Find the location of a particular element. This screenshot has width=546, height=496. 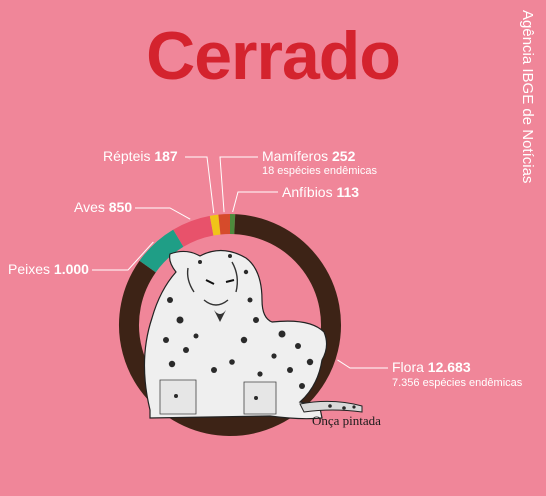

jaguar-illustration is located at coordinates (253, 334).